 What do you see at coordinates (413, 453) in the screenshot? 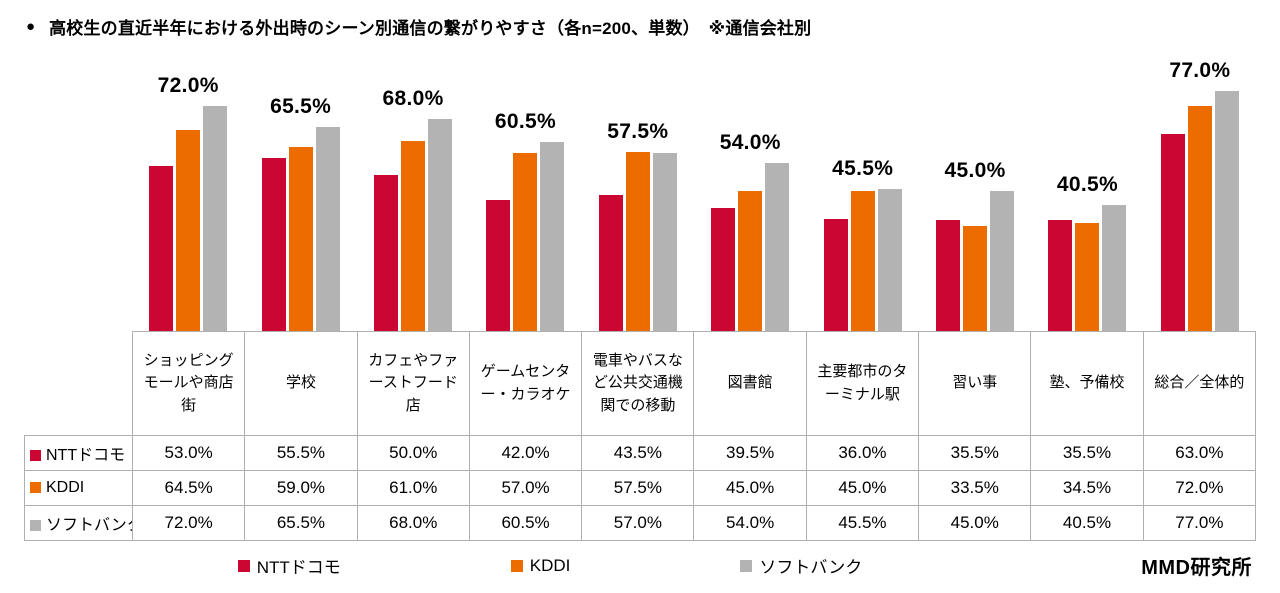
I see `value-cell: 50.0%` at bounding box center [413, 453].